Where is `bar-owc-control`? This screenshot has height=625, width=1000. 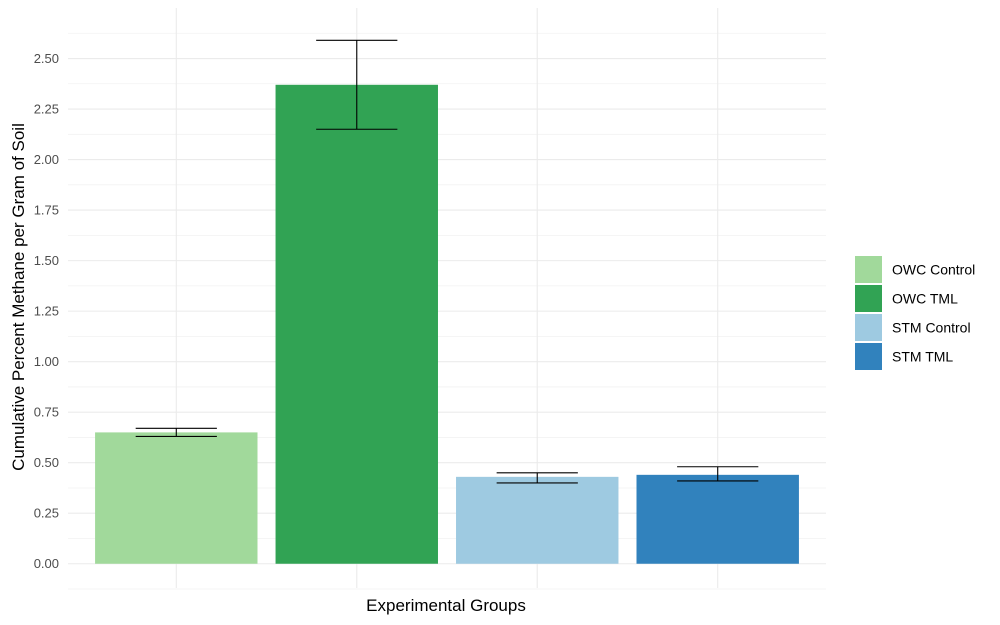 bar-owc-control is located at coordinates (176, 498).